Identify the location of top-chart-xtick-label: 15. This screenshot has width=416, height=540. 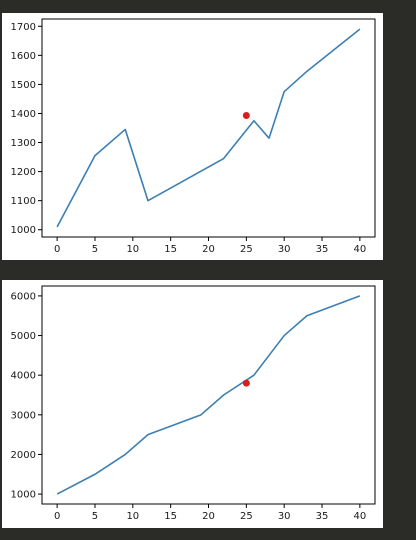
(170, 249).